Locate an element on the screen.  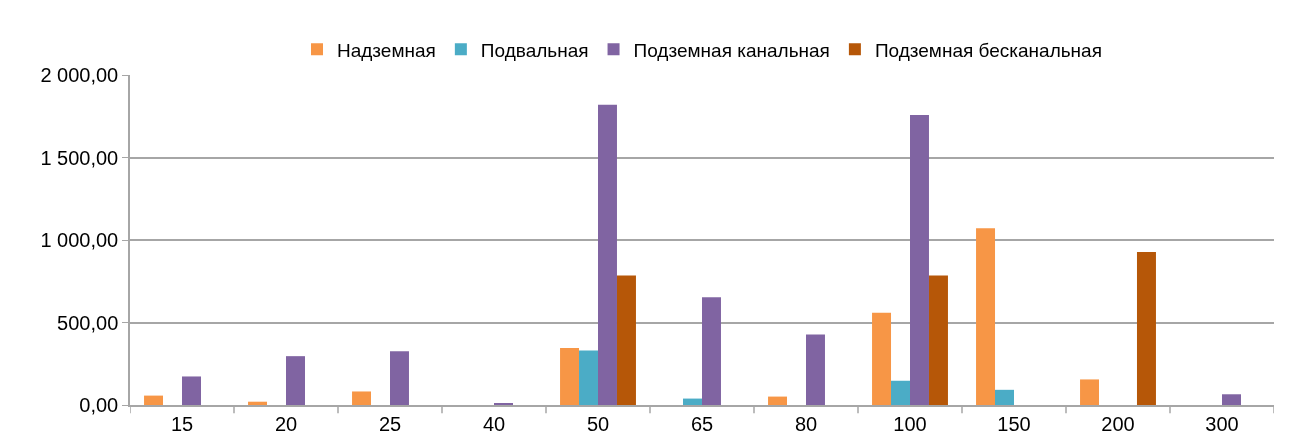
x-tick-label: 65 is located at coordinates (702, 423).